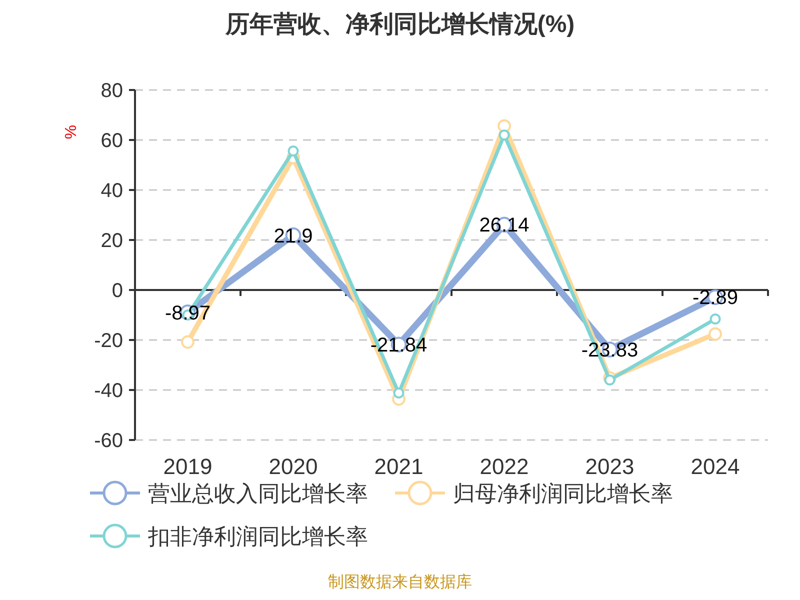 Image resolution: width=800 pixels, height=600 pixels. What do you see at coordinates (293, 466) in the screenshot?
I see `x-tick-label: 2020` at bounding box center [293, 466].